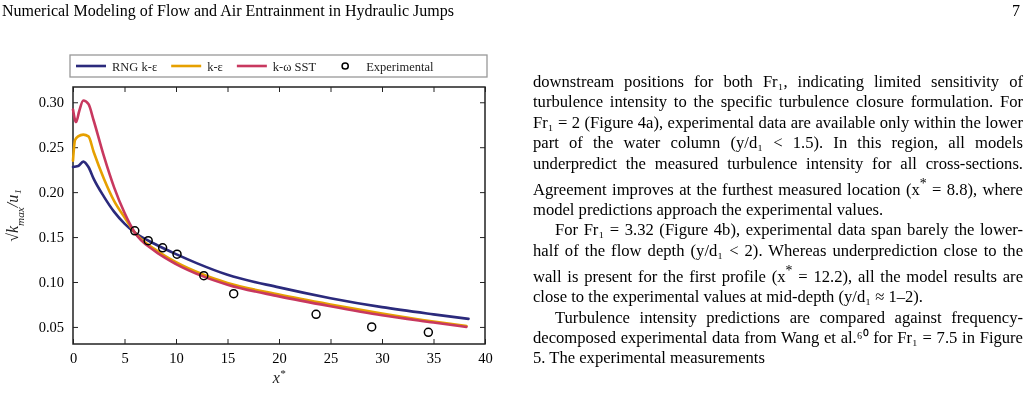  I want to click on y-tick-label: 0.10, so click(51, 282).